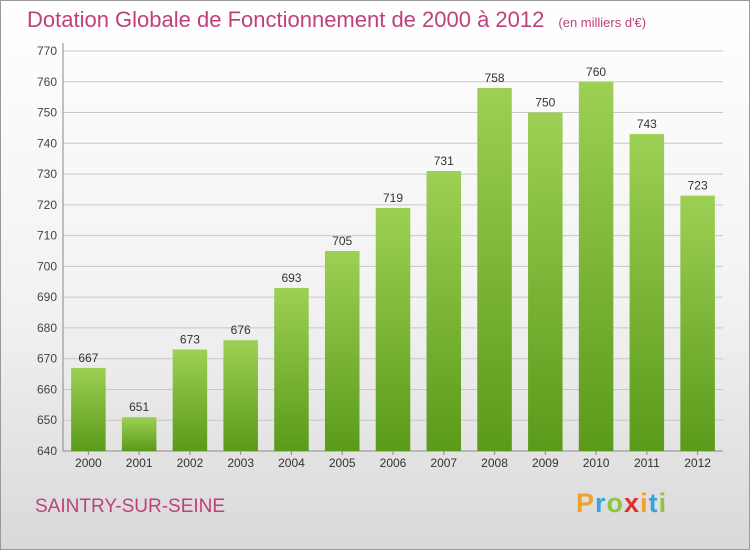 The height and width of the screenshot is (550, 750). What do you see at coordinates (47, 420) in the screenshot?
I see `y-tick-label: 650` at bounding box center [47, 420].